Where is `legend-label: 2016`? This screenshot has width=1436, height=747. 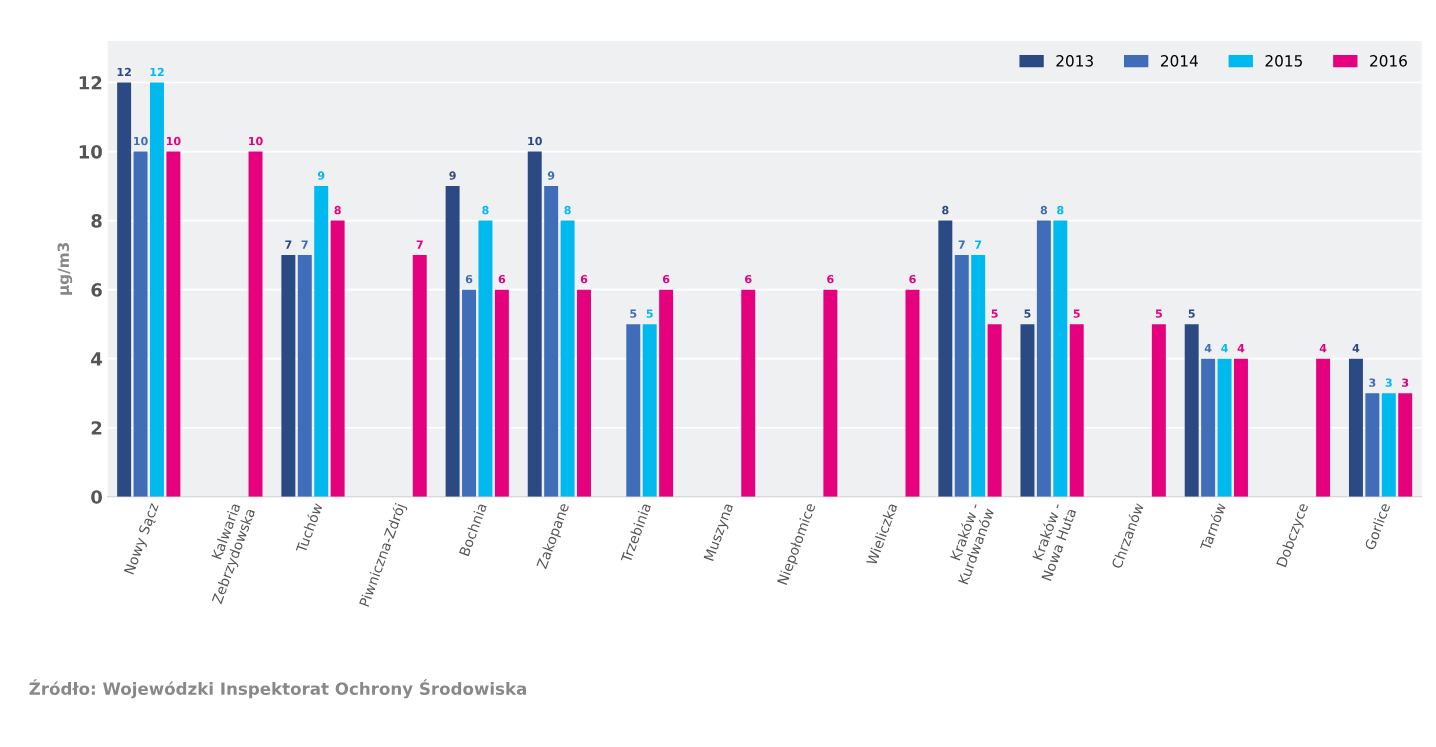 legend-label: 2016 is located at coordinates (1388, 61).